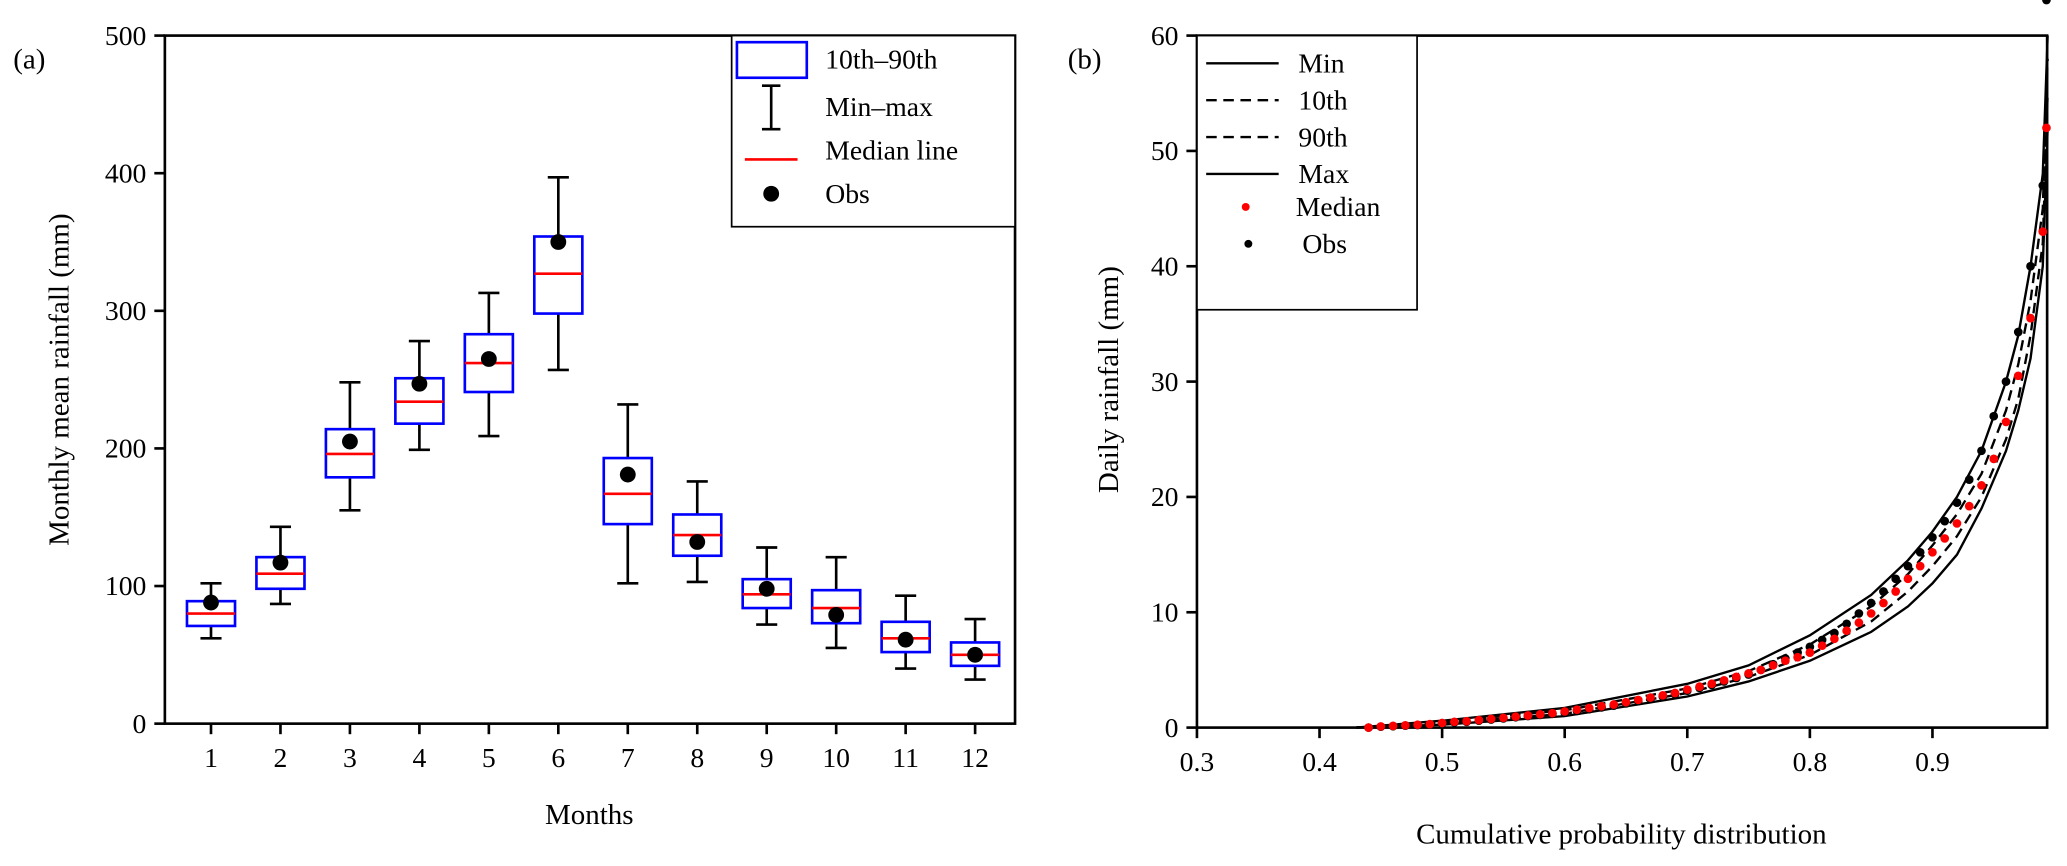 This screenshot has width=2067, height=866. Describe the element at coordinates (975, 757) in the screenshot. I see `x-tick-label: 12` at that location.